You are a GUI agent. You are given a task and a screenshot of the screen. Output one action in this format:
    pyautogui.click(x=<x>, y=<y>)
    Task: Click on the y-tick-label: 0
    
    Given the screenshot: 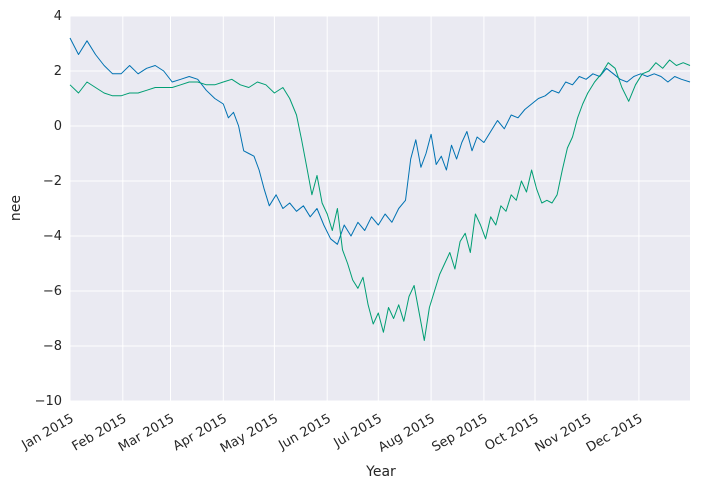 What is the action you would take?
    pyautogui.click(x=58, y=126)
    